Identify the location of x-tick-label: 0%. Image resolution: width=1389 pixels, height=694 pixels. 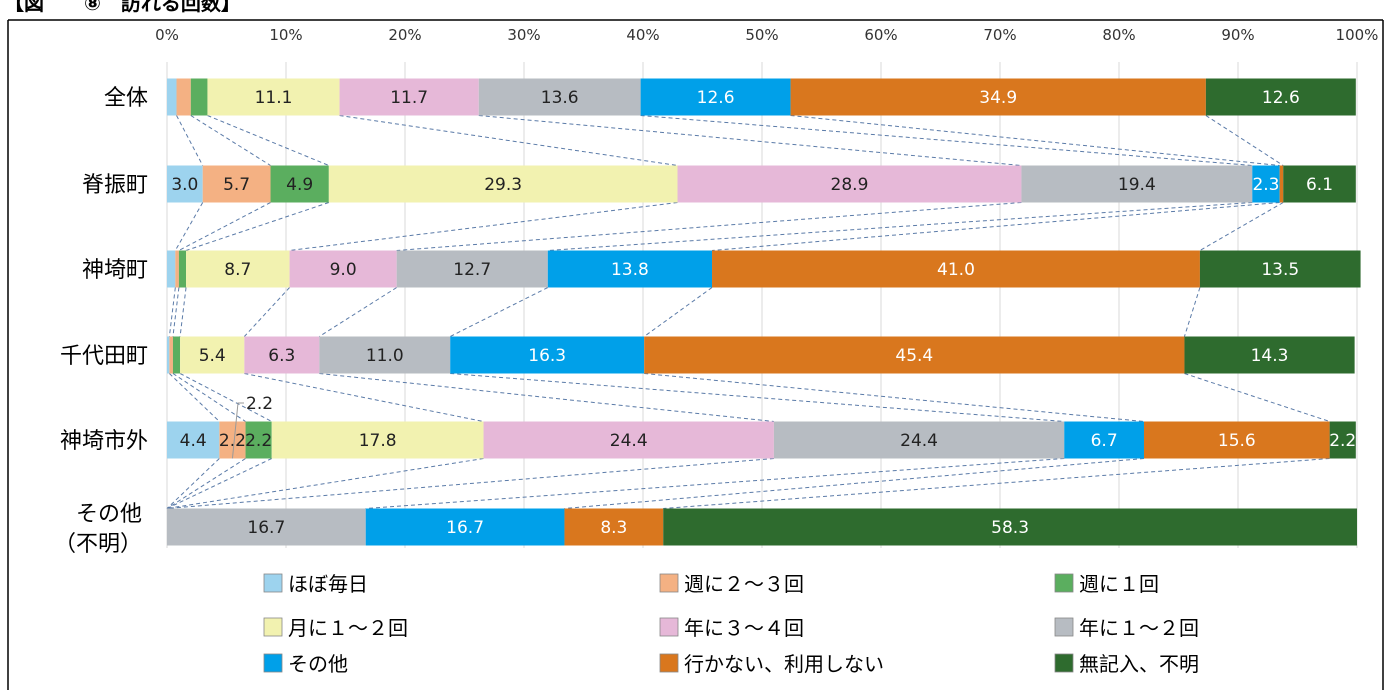
(167, 35).